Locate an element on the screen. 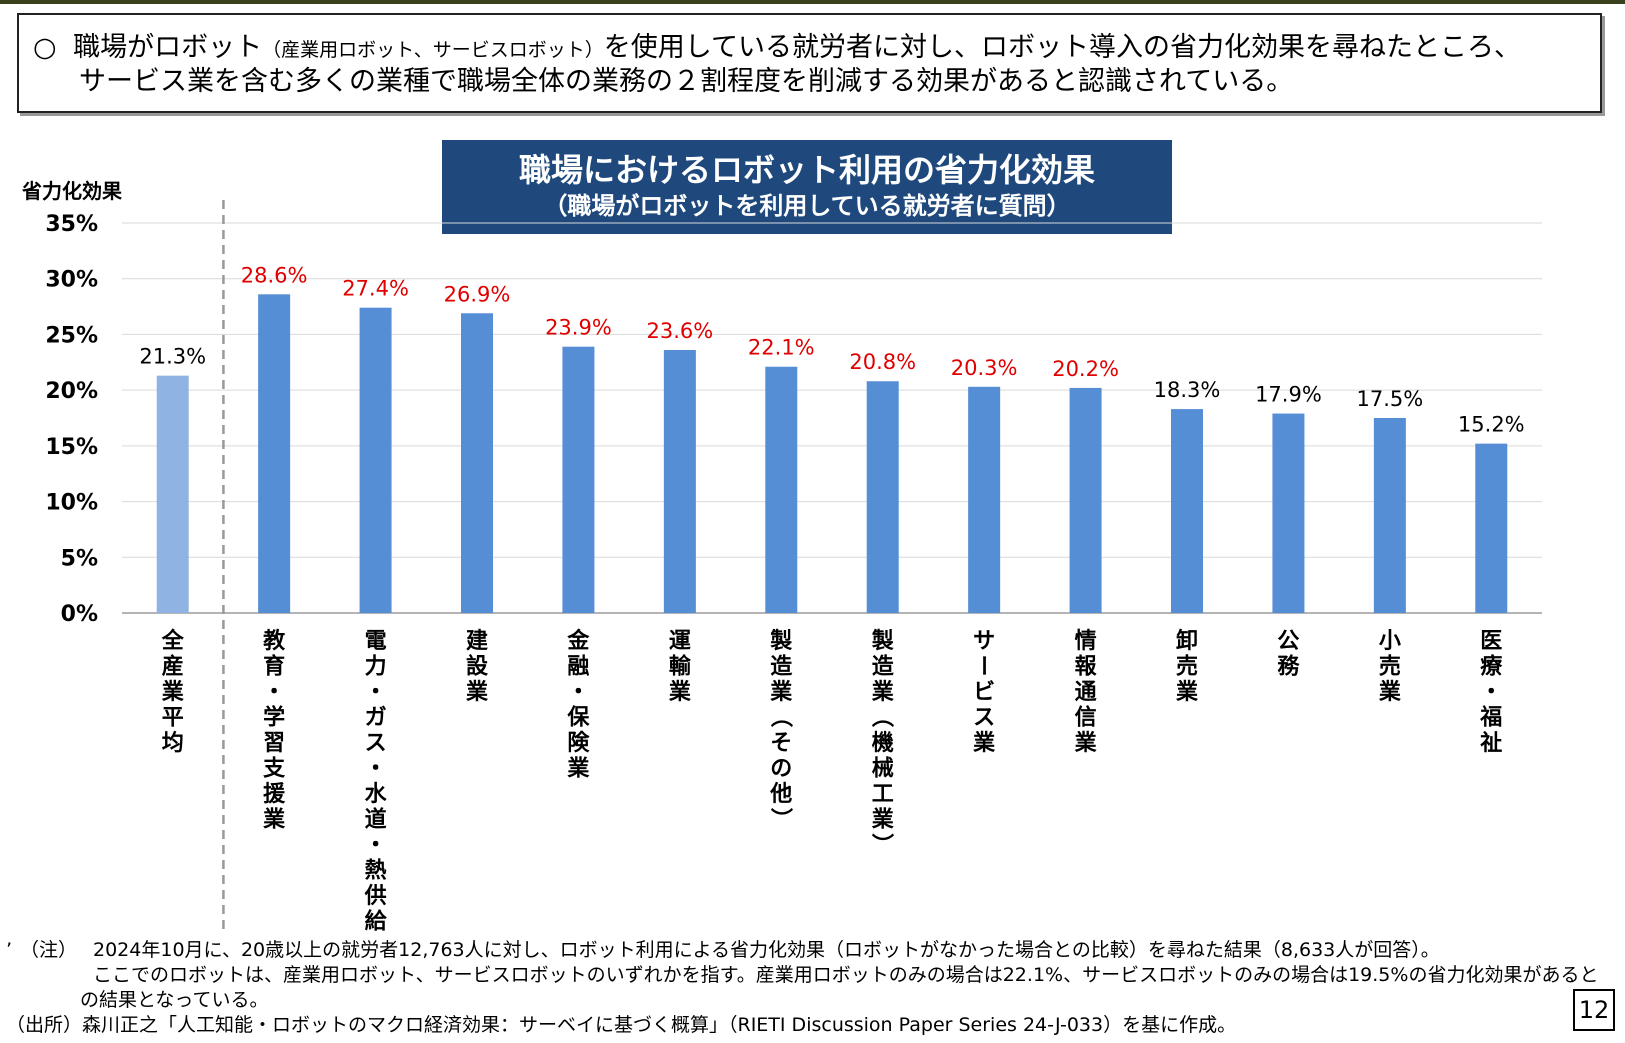  page-number: 12 is located at coordinates (1594, 1010).